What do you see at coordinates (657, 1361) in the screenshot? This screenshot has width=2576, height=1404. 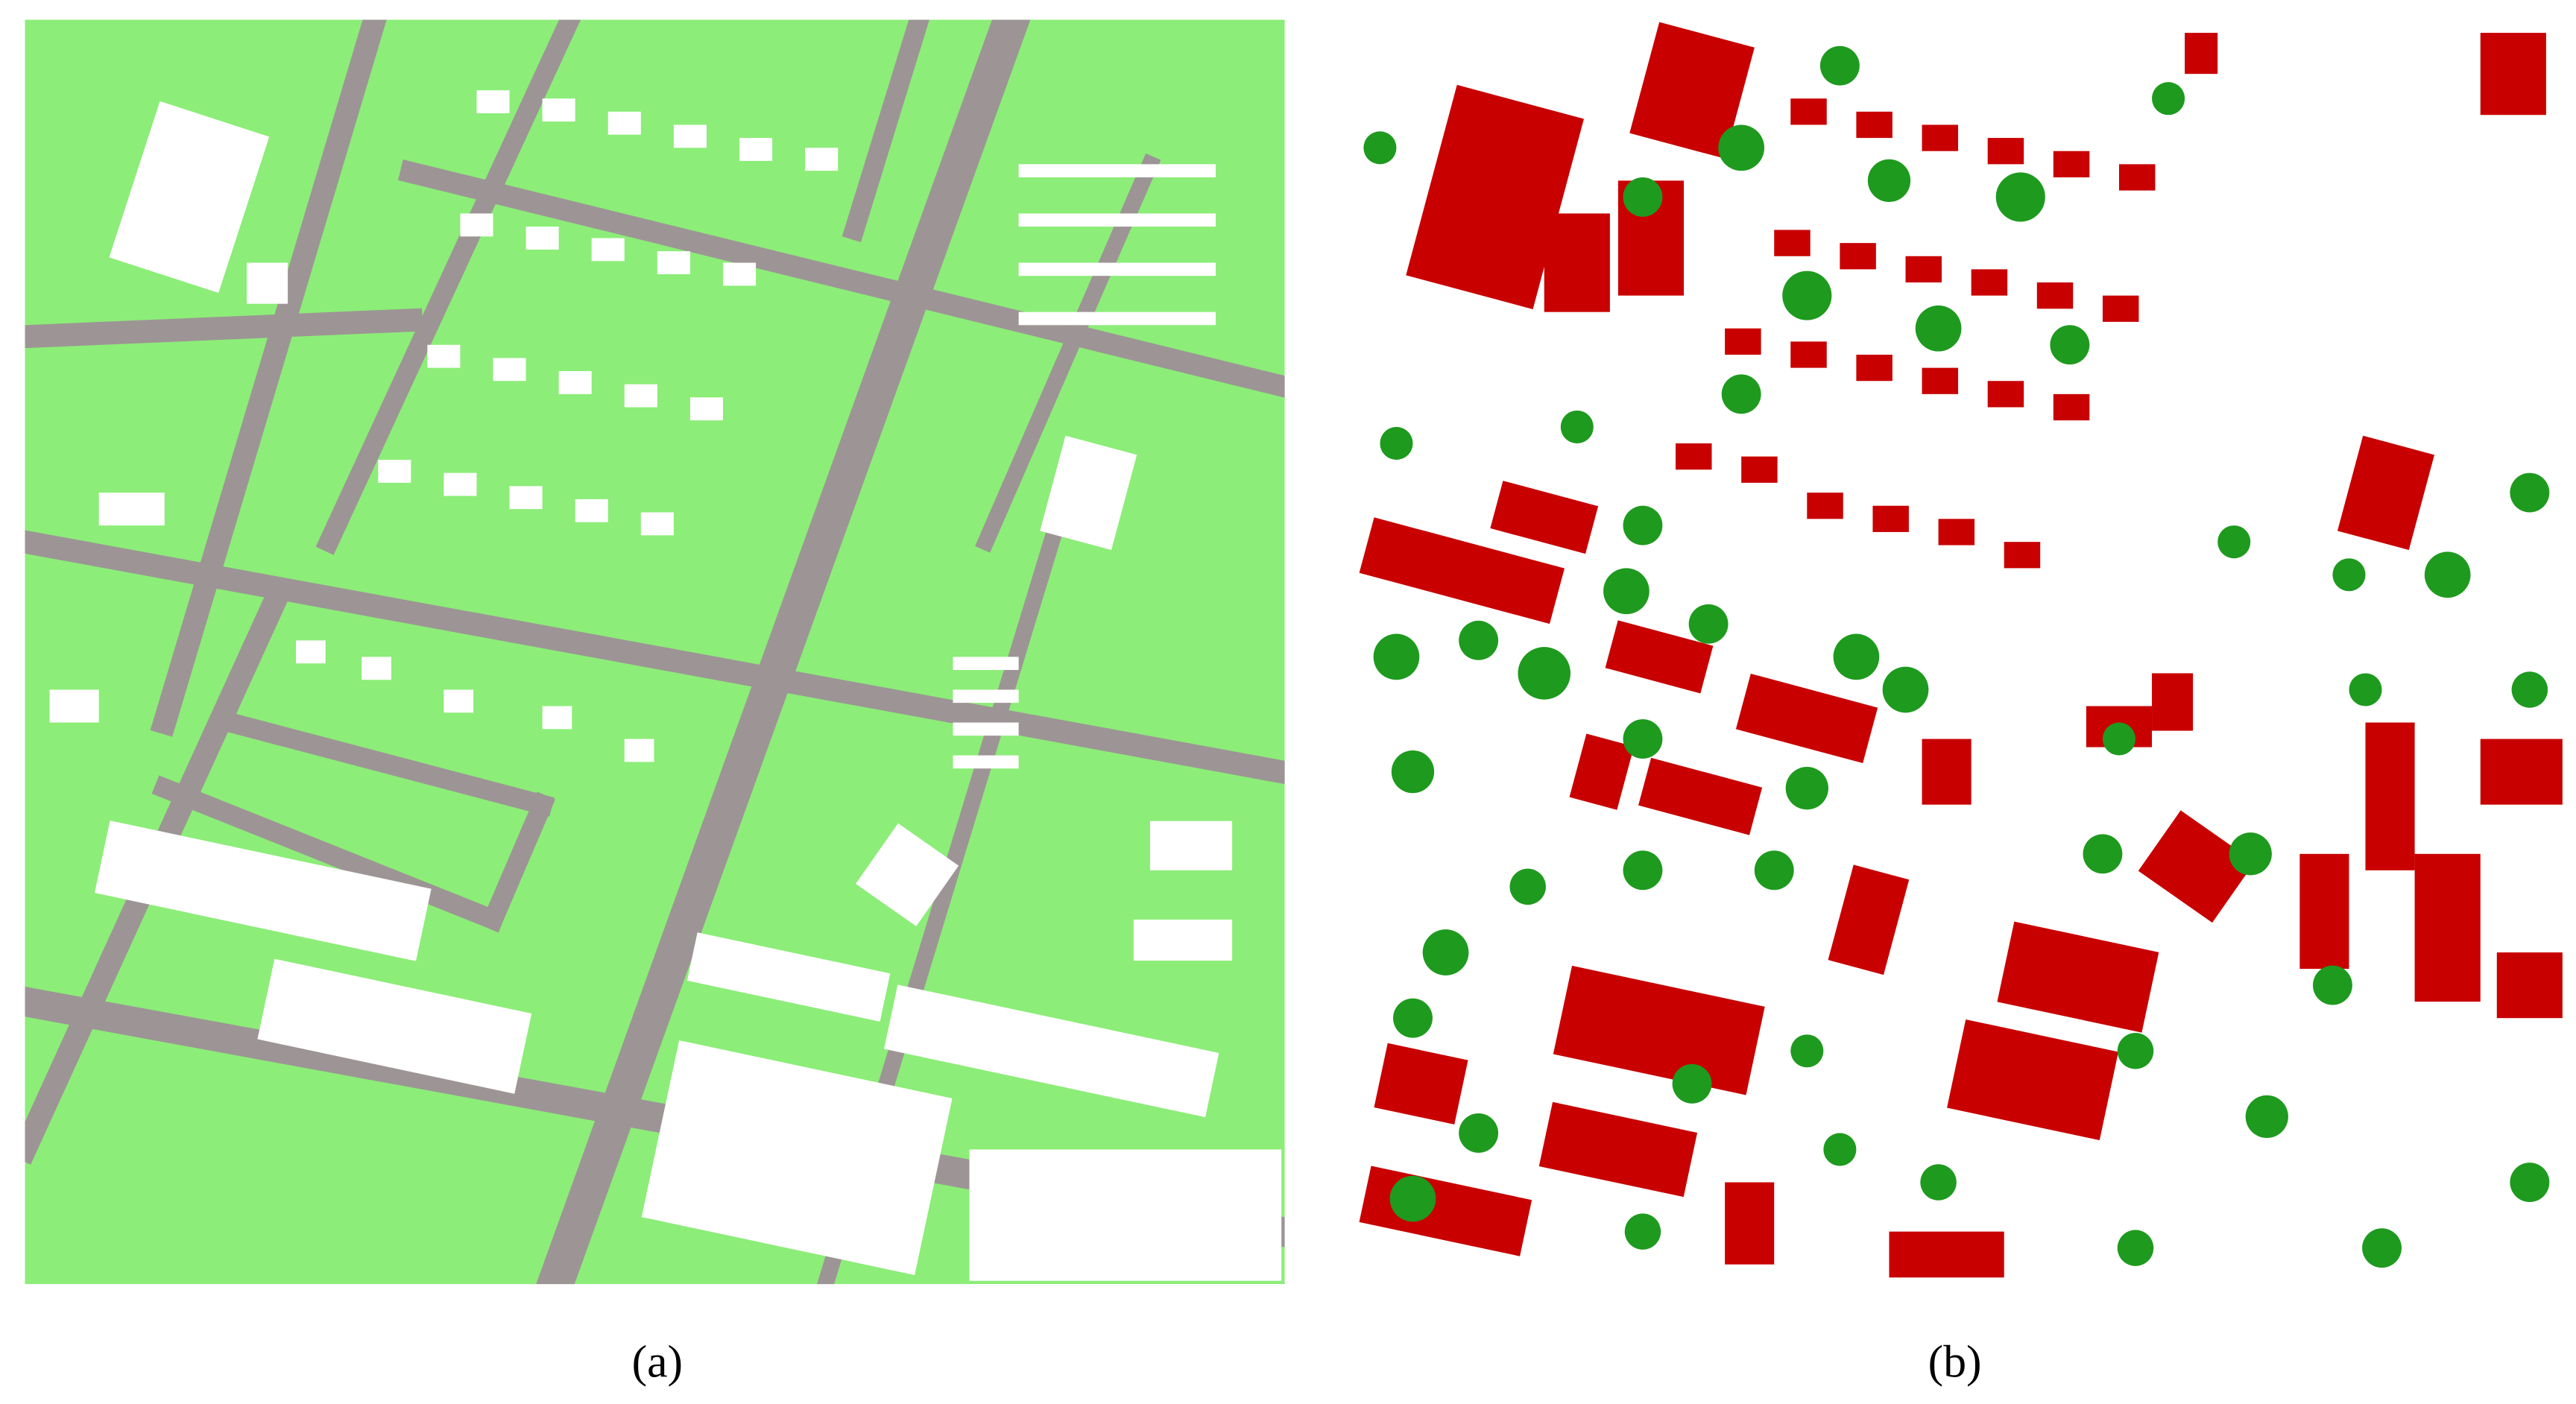 I see `panel-label: (a)` at bounding box center [657, 1361].